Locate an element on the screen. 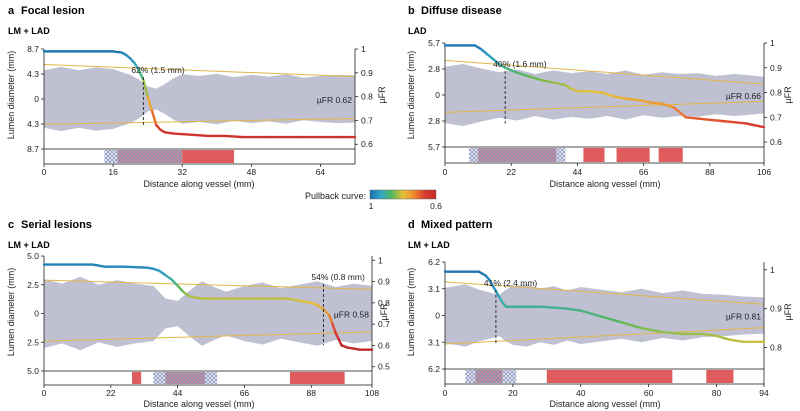 This screenshot has width=800, height=411. panel-a-ufr-value: µFR 0.62 is located at coordinates (334, 100).